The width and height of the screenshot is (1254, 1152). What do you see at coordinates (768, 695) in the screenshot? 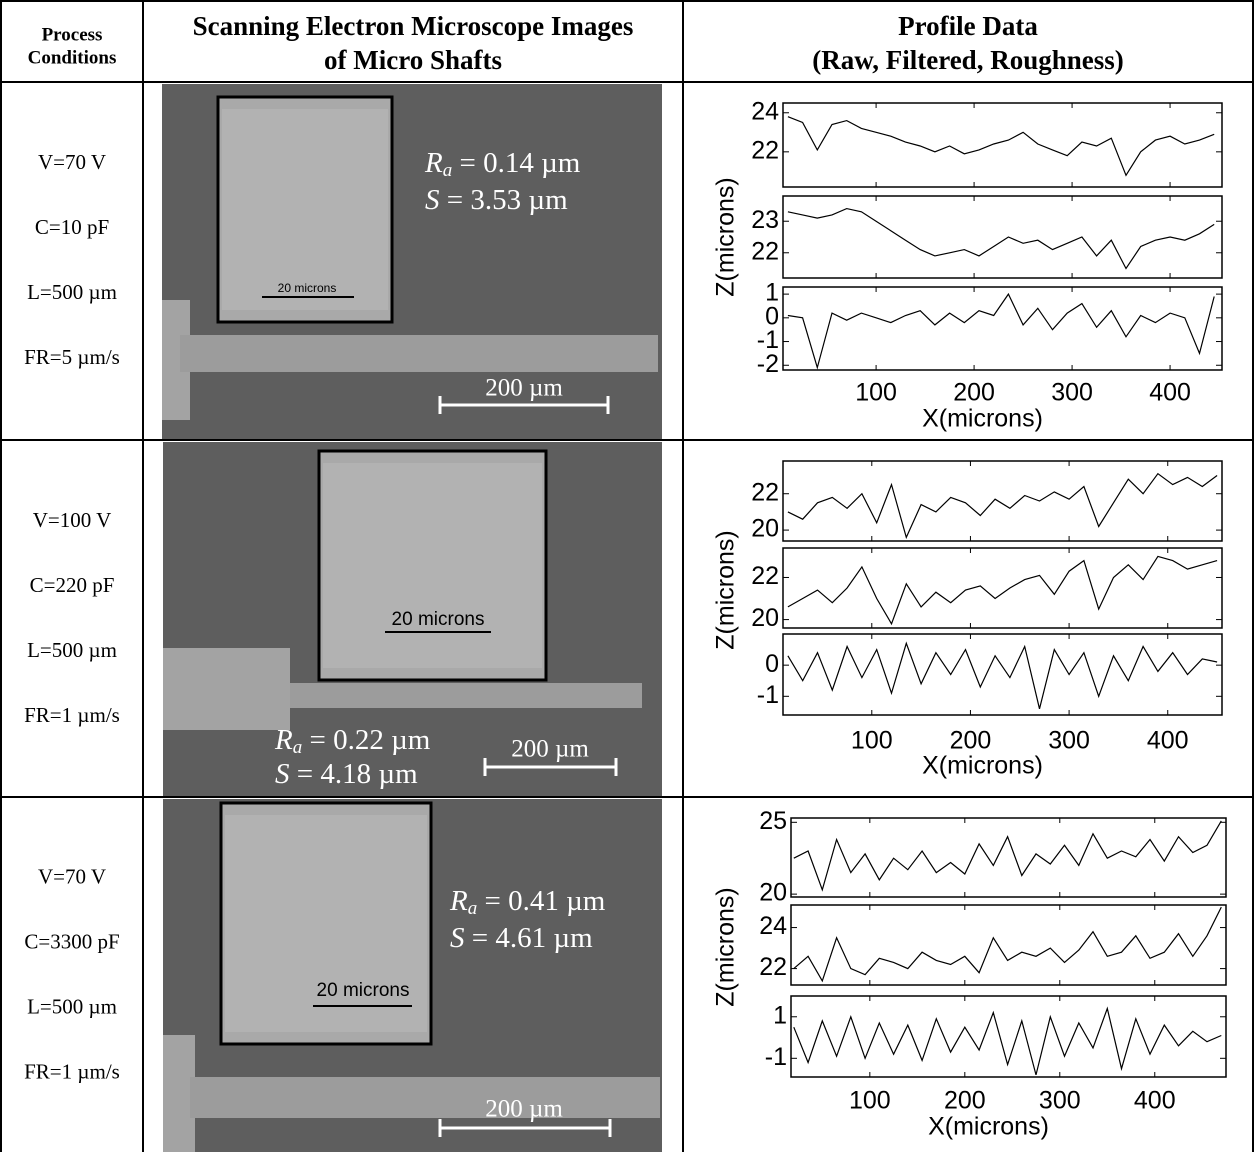
I see `y-tick-label: -1` at bounding box center [768, 695].